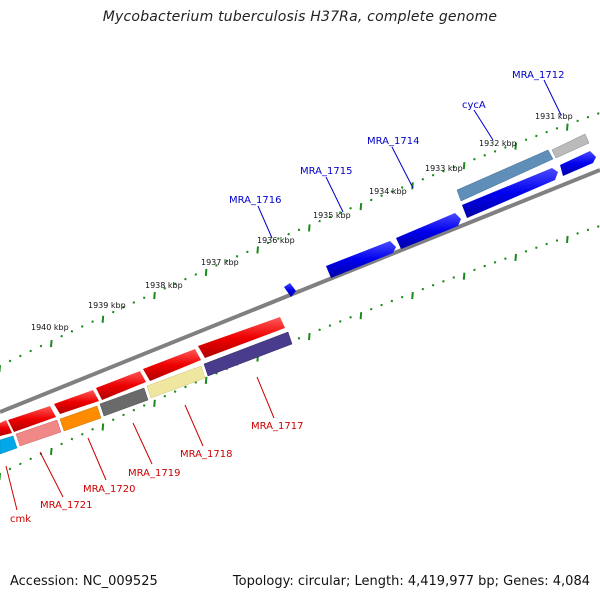 The width and height of the screenshot is (600, 600). I want to click on gene-mra-1719-block, so click(124, 402).